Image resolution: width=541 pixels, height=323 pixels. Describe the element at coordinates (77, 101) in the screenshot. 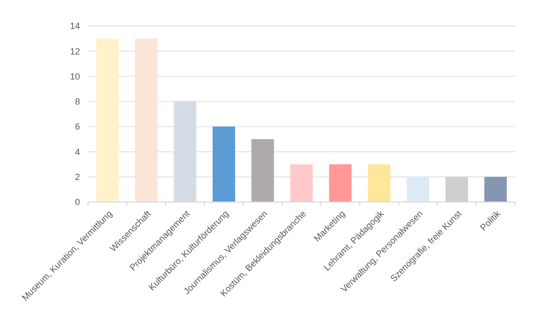

I see `y-tick-label: 8` at that location.